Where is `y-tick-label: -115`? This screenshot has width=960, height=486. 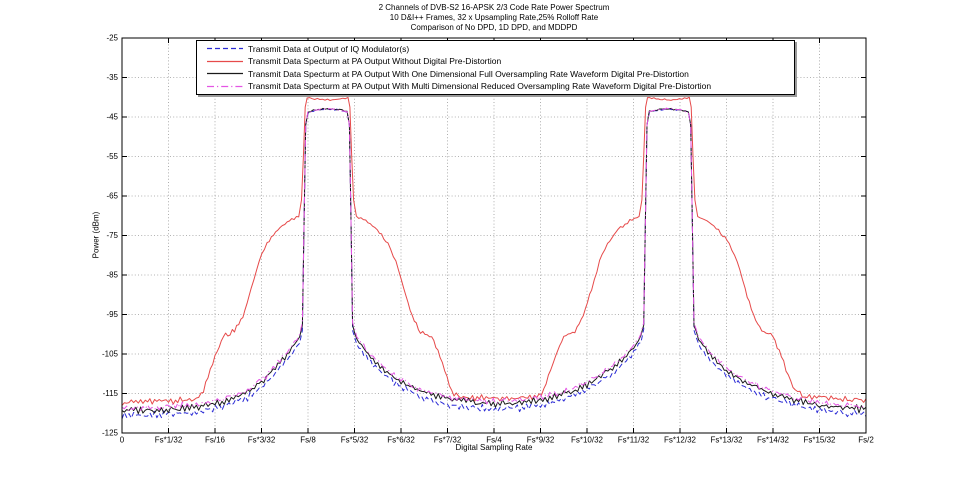 y-tick-label: -115 is located at coordinates (111, 393).